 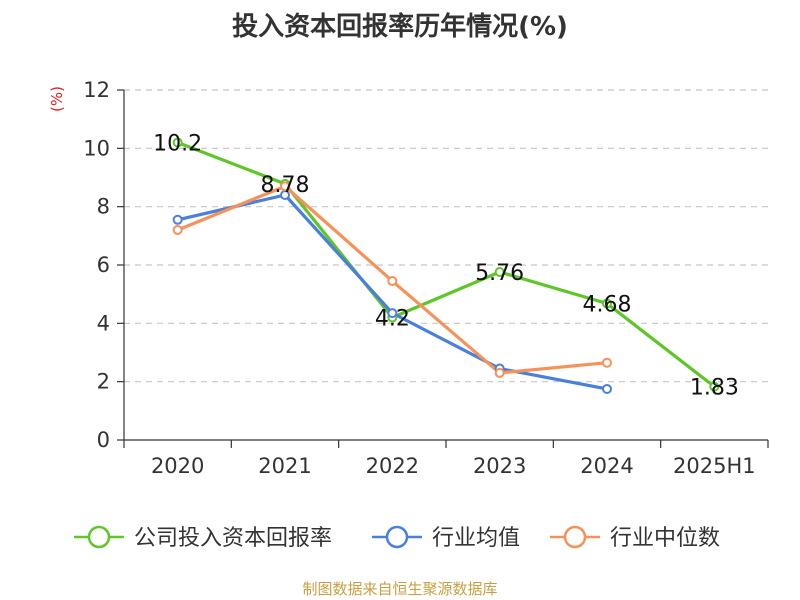 I want to click on x-tick-label: 2022, so click(x=392, y=466).